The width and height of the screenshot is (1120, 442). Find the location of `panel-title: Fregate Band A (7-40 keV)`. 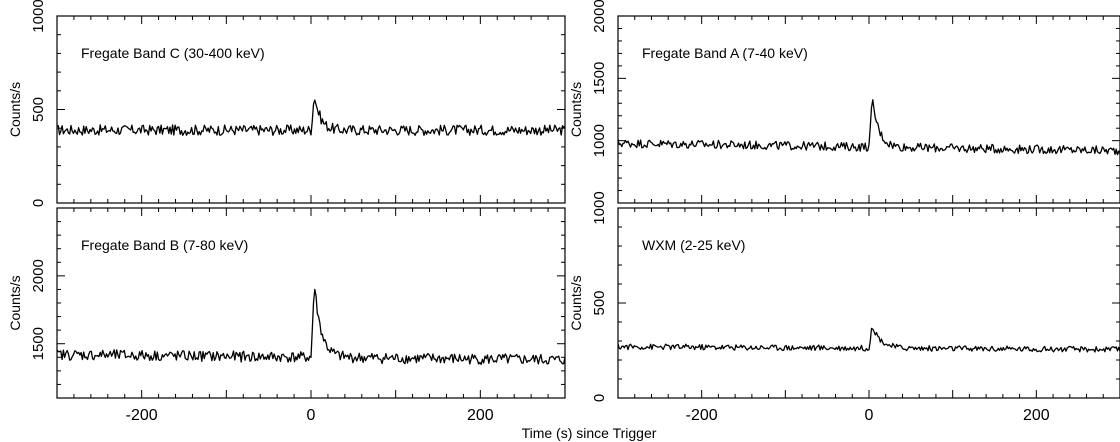

panel-title: Fregate Band A (7-40 keV) is located at coordinates (725, 53).